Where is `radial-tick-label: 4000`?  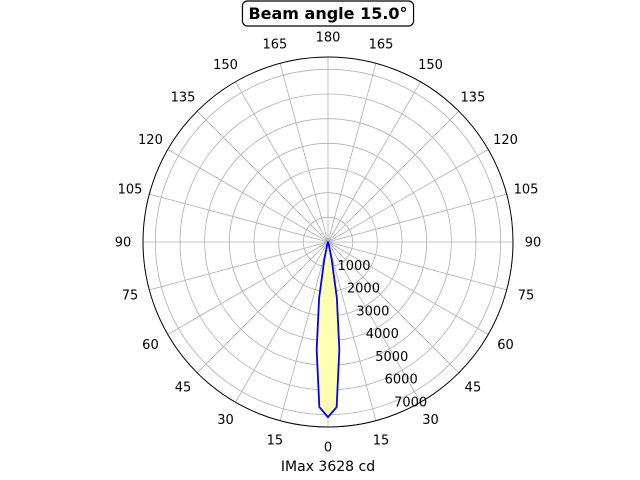
radial-tick-label: 4000 is located at coordinates (382, 334).